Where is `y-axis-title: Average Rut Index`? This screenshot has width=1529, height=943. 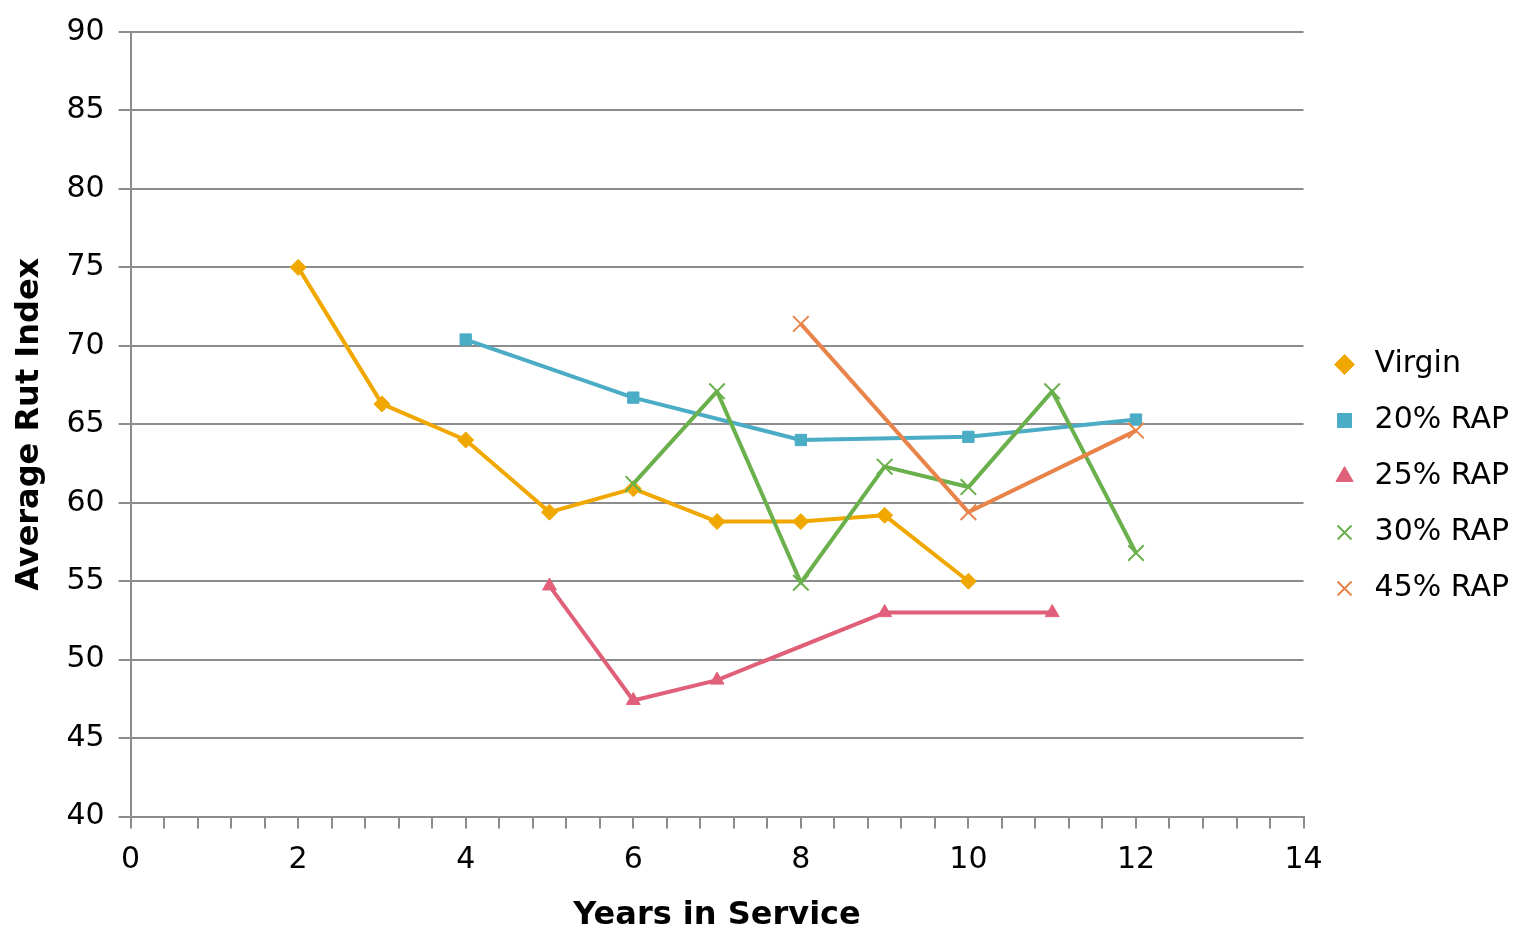 y-axis-title: Average Rut Index is located at coordinates (26, 424).